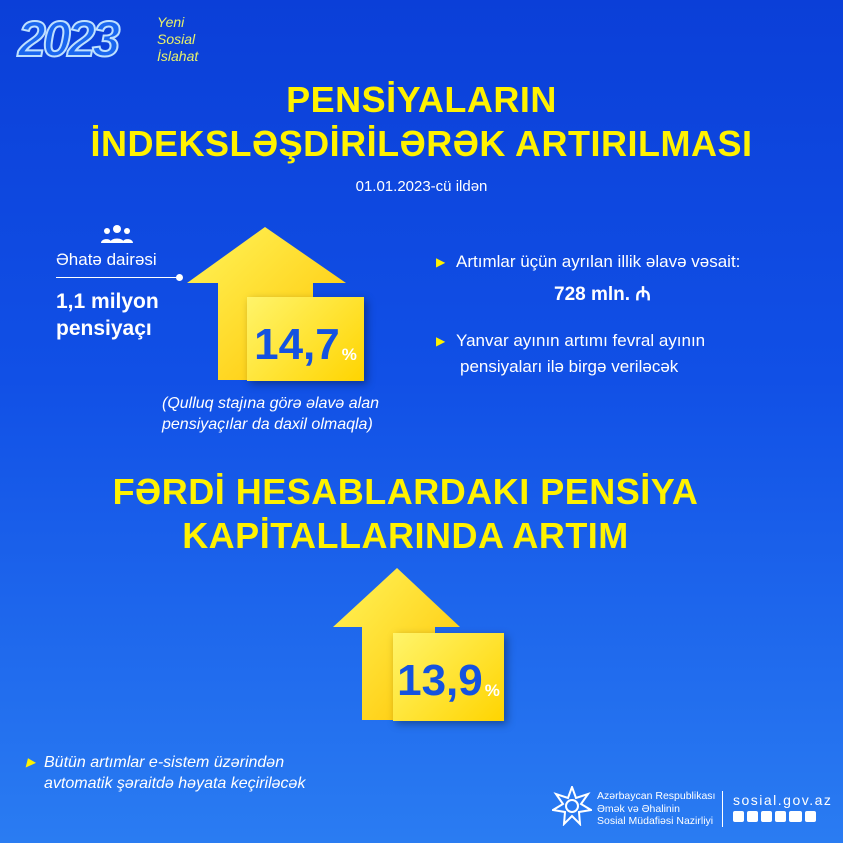 The image size is (843, 843). I want to click on increase-badge-2: 13,9%, so click(448, 677).